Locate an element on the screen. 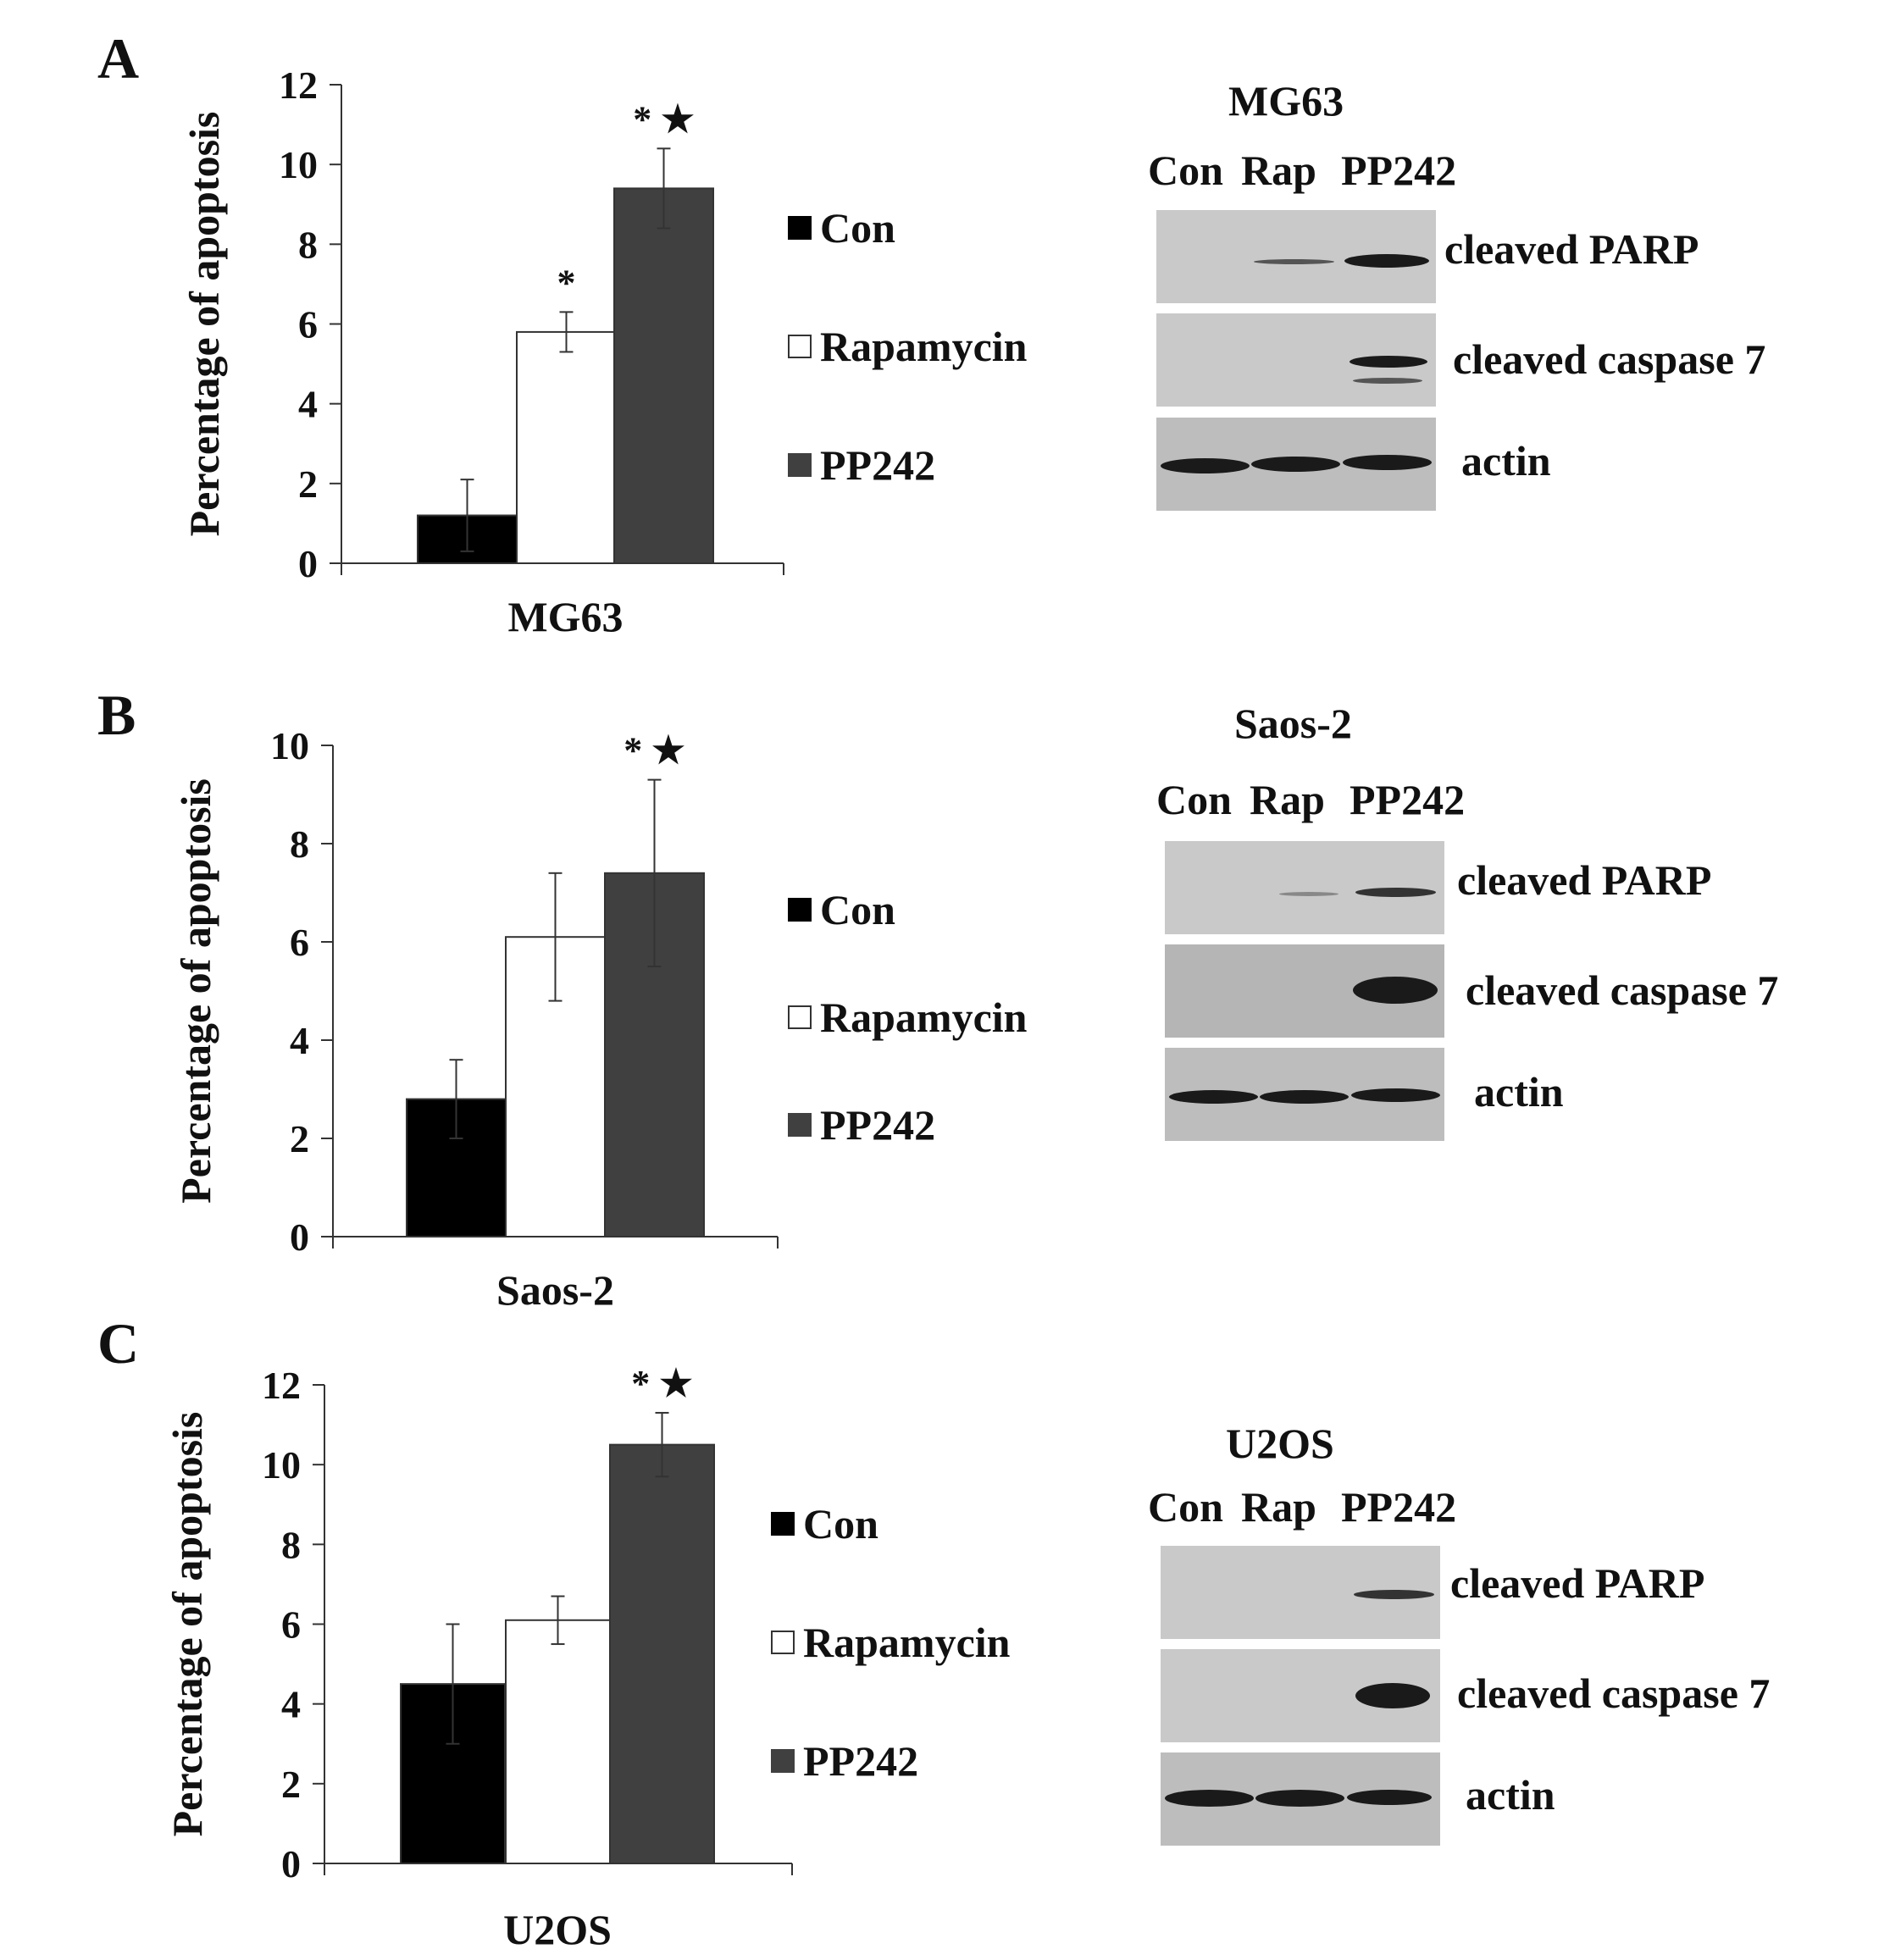  blot-lane-labels: Con Rap PP242 is located at coordinates (1302, 1506).